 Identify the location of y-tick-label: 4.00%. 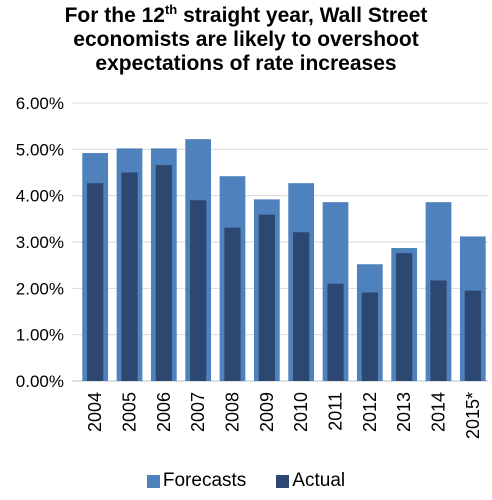
(40, 196).